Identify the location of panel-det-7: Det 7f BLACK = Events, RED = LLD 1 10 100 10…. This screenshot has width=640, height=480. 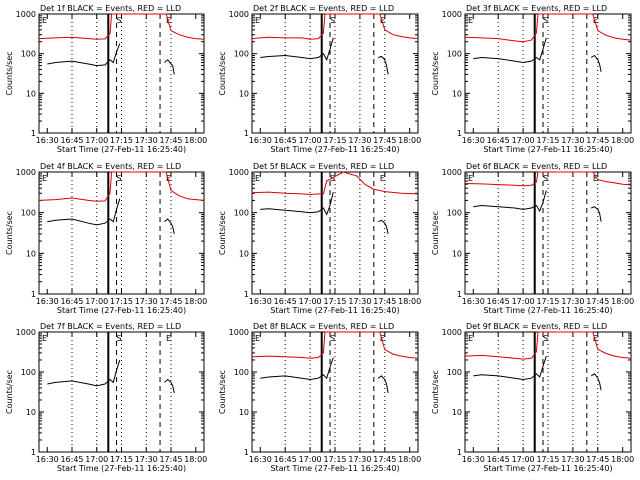
(106, 397).